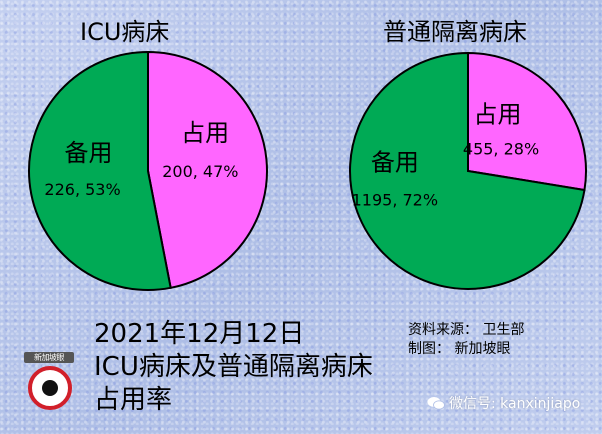  What do you see at coordinates (501, 149) in the screenshot?
I see `slice-value-occupied: 455, 28%` at bounding box center [501, 149].